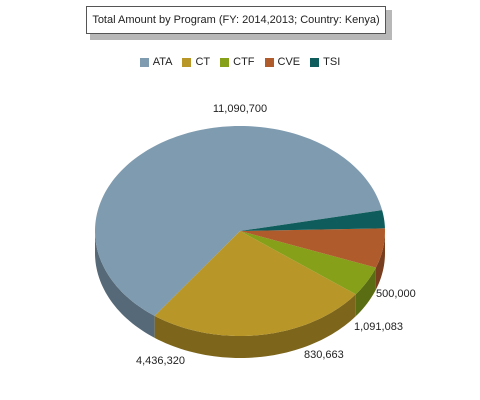 Image resolution: width=480 pixels, height=400 pixels. What do you see at coordinates (160, 361) in the screenshot?
I see `value-label-ct: 4,436,320` at bounding box center [160, 361].